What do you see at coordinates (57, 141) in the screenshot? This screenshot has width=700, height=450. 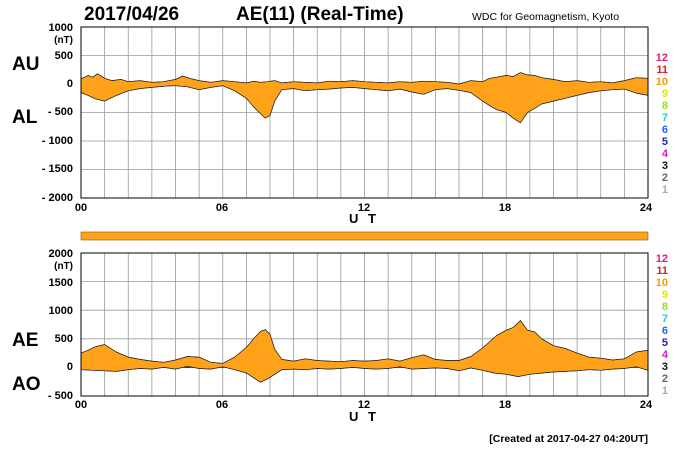 I see `y-tick-label: - 1000` at bounding box center [57, 141].